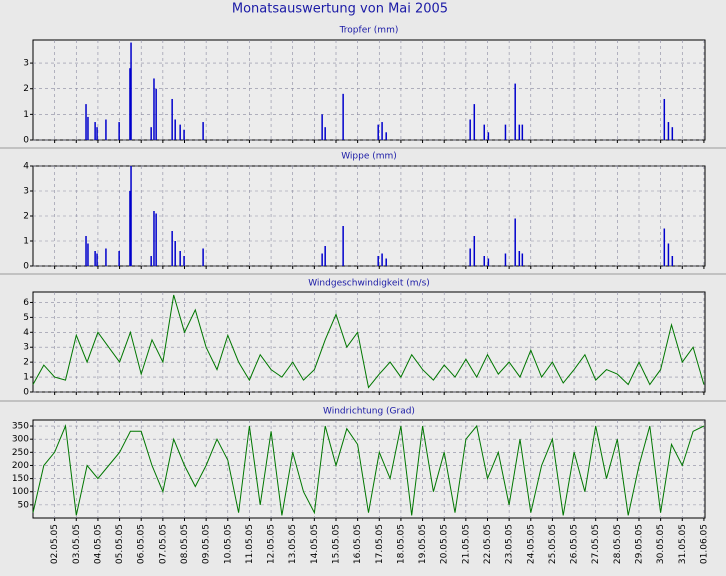  I want to click on x-tick-label: 03.05.05, so click(77, 544).